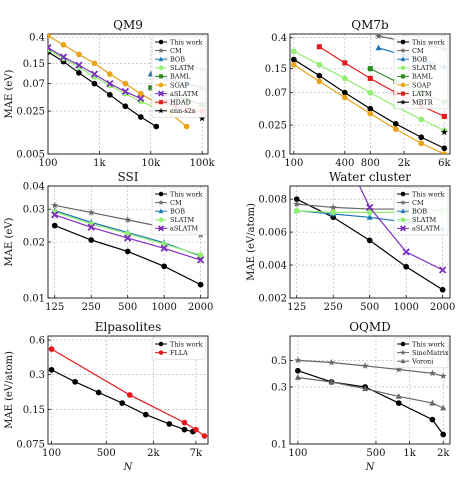 Image resolution: width=474 pixels, height=482 pixels. What do you see at coordinates (182, 111) in the screenshot?
I see `legend-label: enn-s2s` at bounding box center [182, 111].